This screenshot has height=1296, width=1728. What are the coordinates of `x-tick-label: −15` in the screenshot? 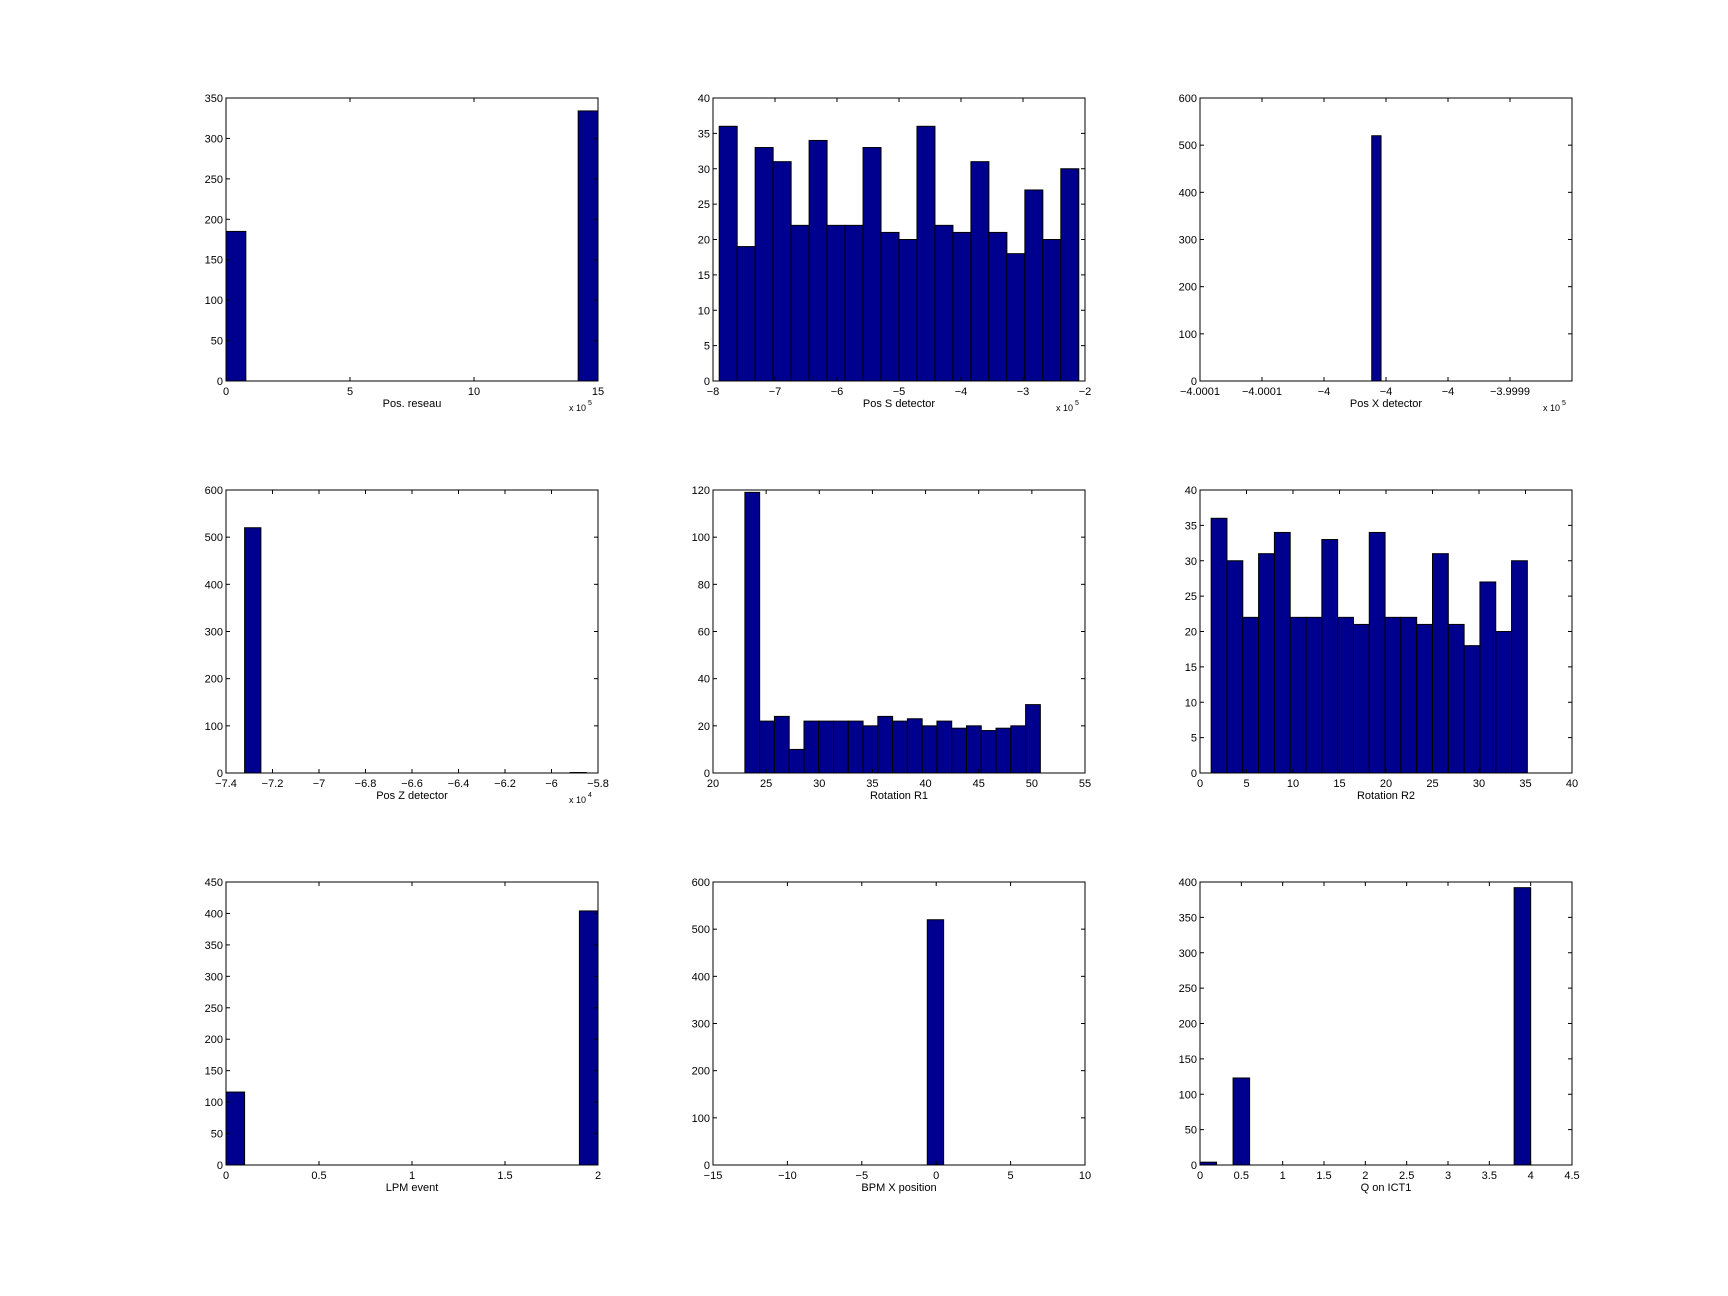 It's located at (713, 1176).